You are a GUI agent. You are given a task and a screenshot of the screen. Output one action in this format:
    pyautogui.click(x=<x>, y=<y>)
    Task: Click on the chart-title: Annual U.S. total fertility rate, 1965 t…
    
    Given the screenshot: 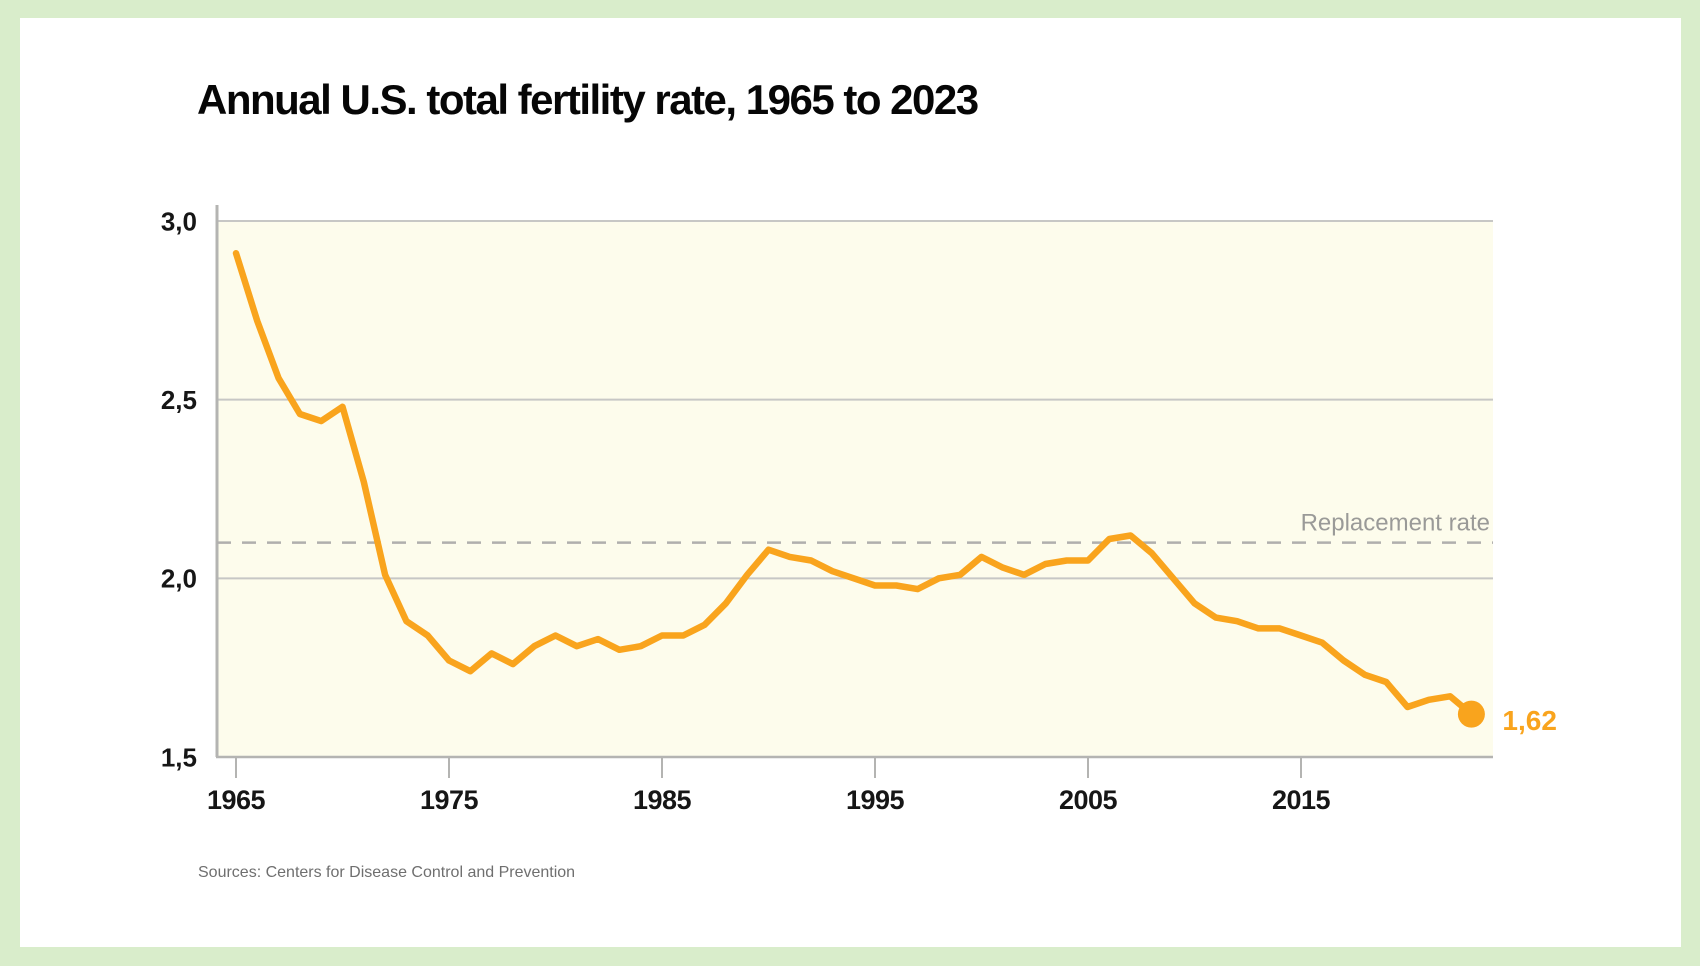 What is the action you would take?
    pyautogui.click(x=588, y=99)
    